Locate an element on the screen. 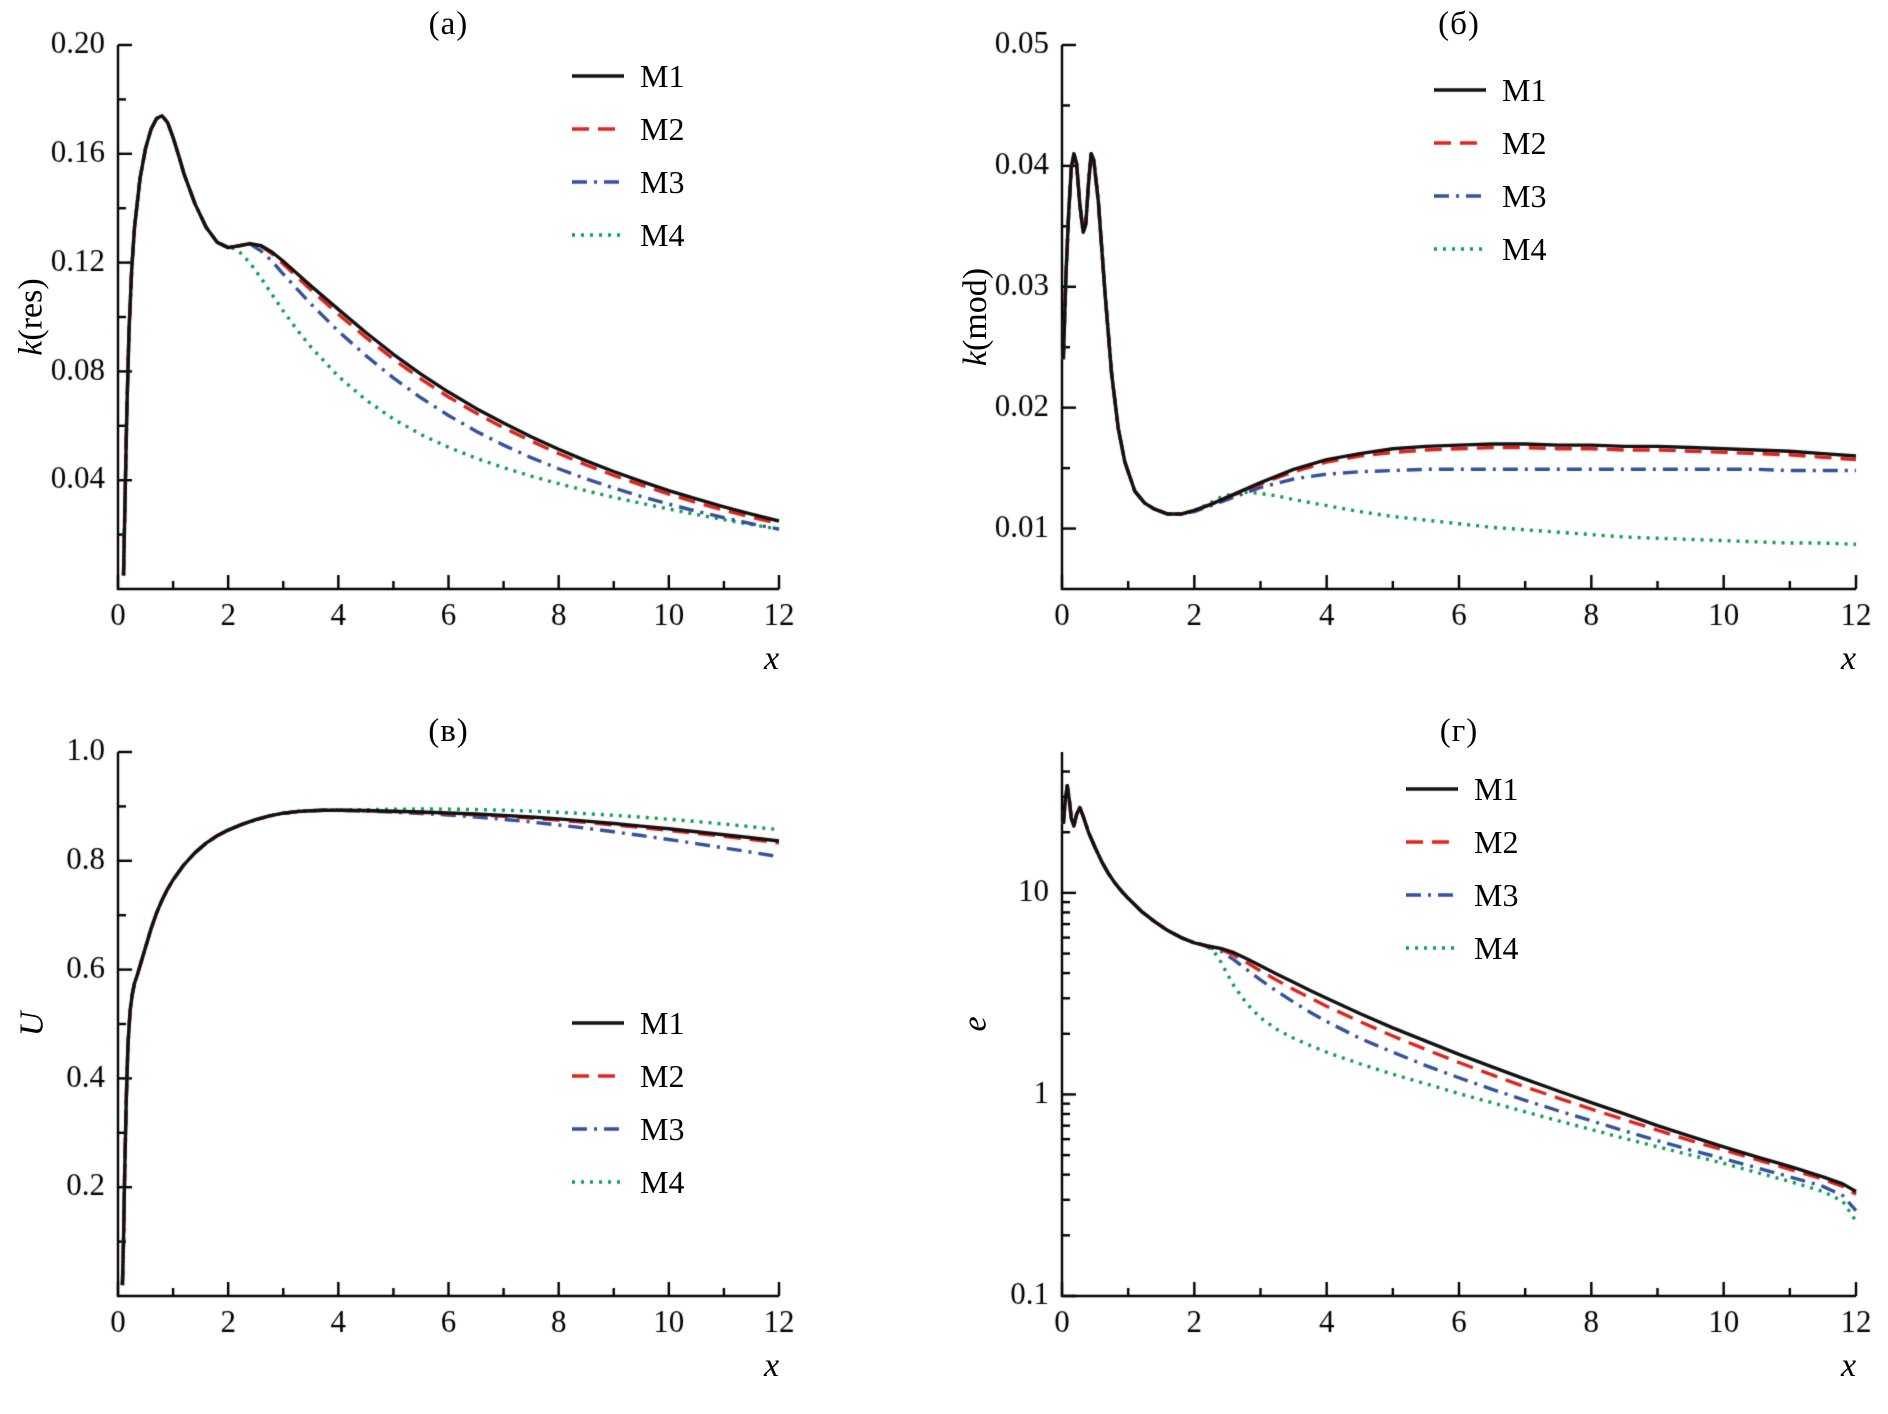 Image resolution: width=1888 pixels, height=1414 pixels. panel-title-b: (б) is located at coordinates (1459, 24).